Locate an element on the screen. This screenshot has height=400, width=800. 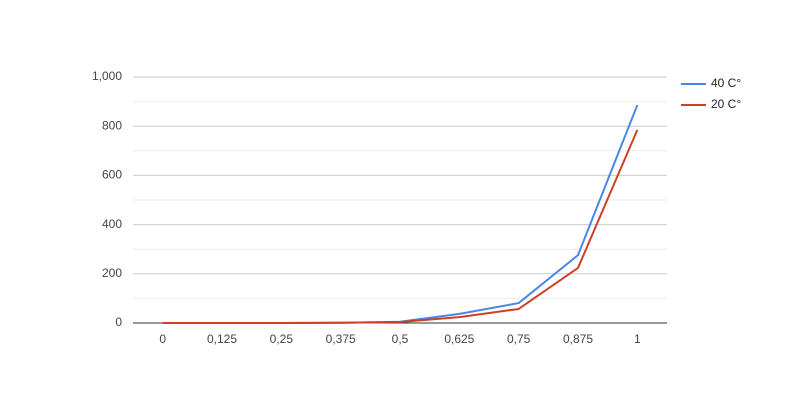
y-tick-label: 800 is located at coordinates (112, 125).